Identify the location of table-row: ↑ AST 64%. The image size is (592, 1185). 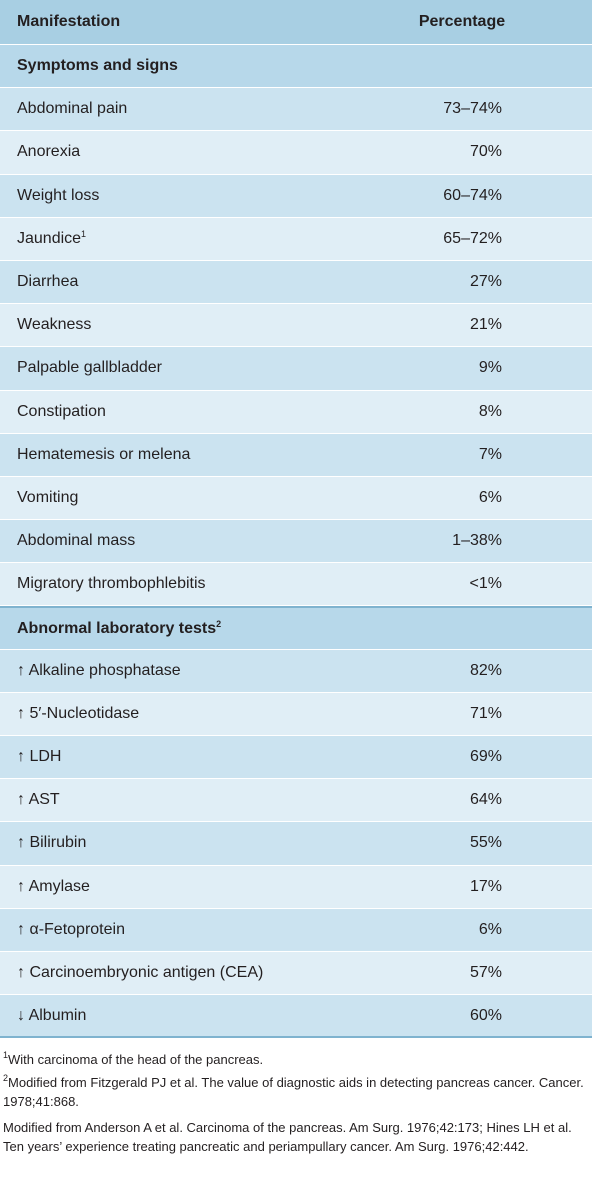
(296, 801).